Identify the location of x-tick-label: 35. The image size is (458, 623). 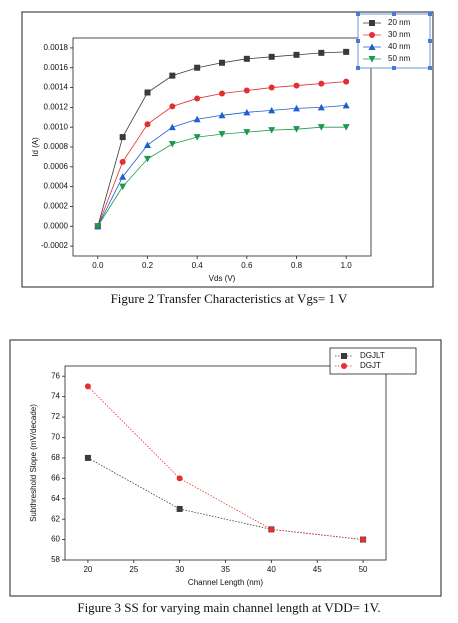
(225, 569).